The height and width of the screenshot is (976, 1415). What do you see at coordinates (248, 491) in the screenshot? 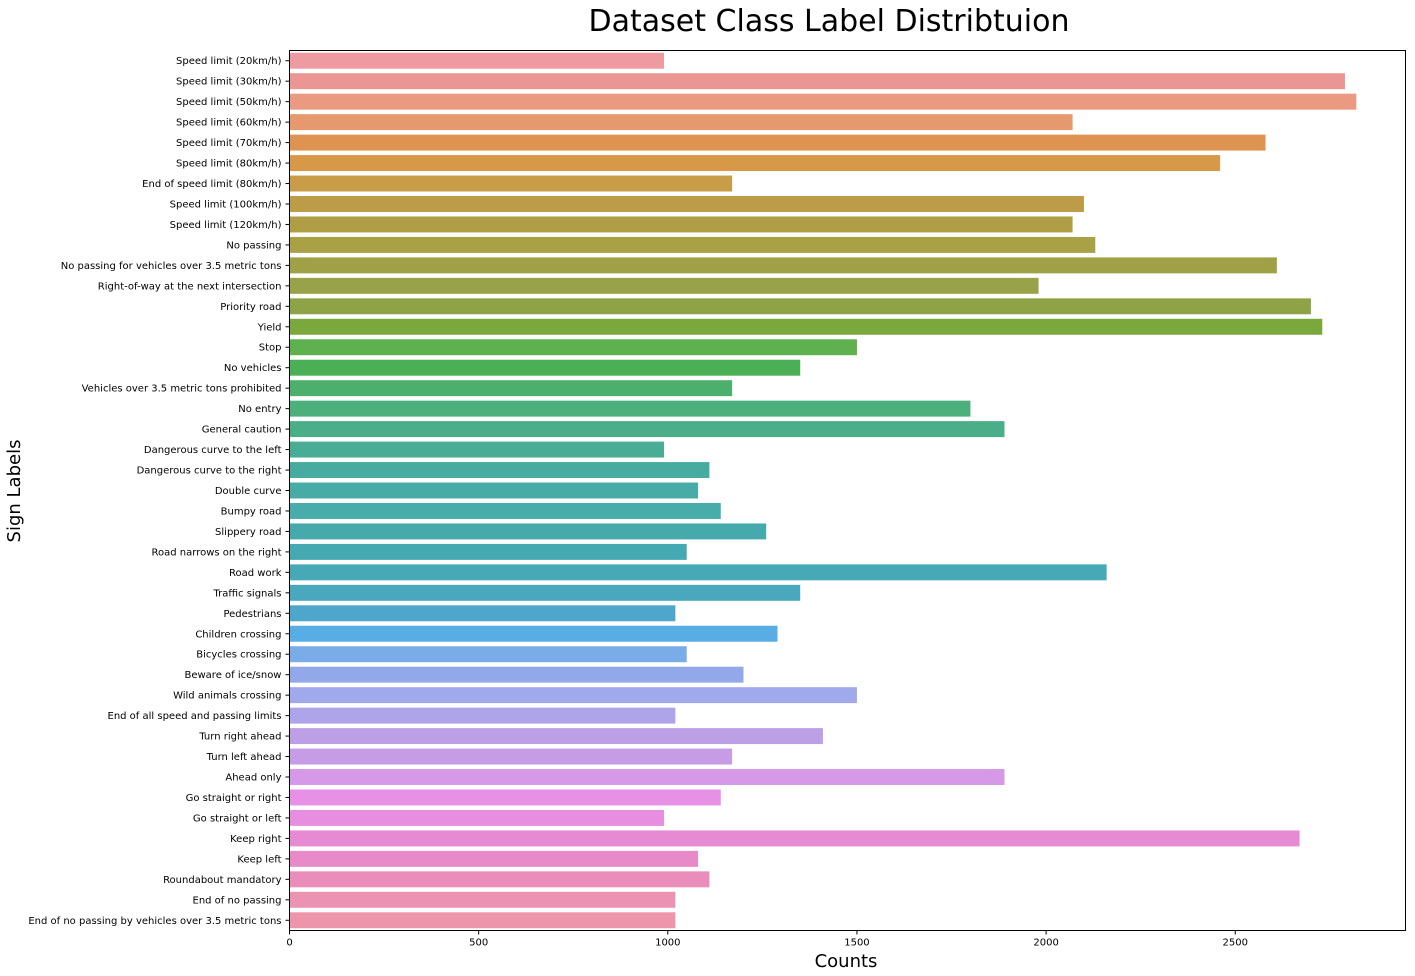
I see `y-tick-label: Double curve` at bounding box center [248, 491].